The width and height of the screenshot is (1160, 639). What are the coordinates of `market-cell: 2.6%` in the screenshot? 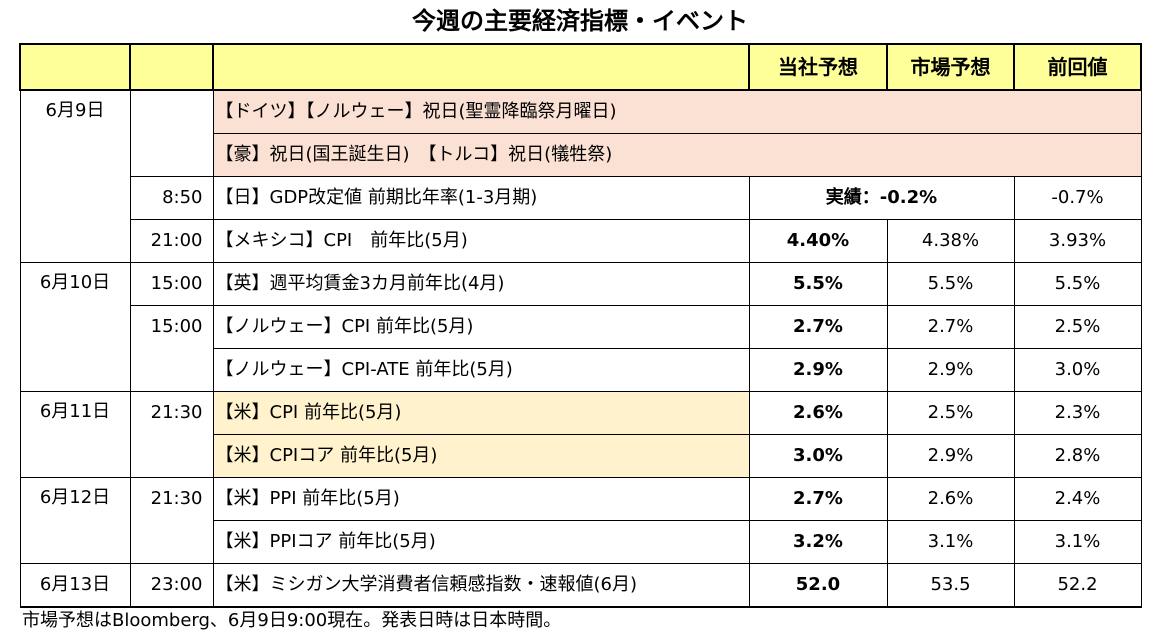 It's located at (950, 499).